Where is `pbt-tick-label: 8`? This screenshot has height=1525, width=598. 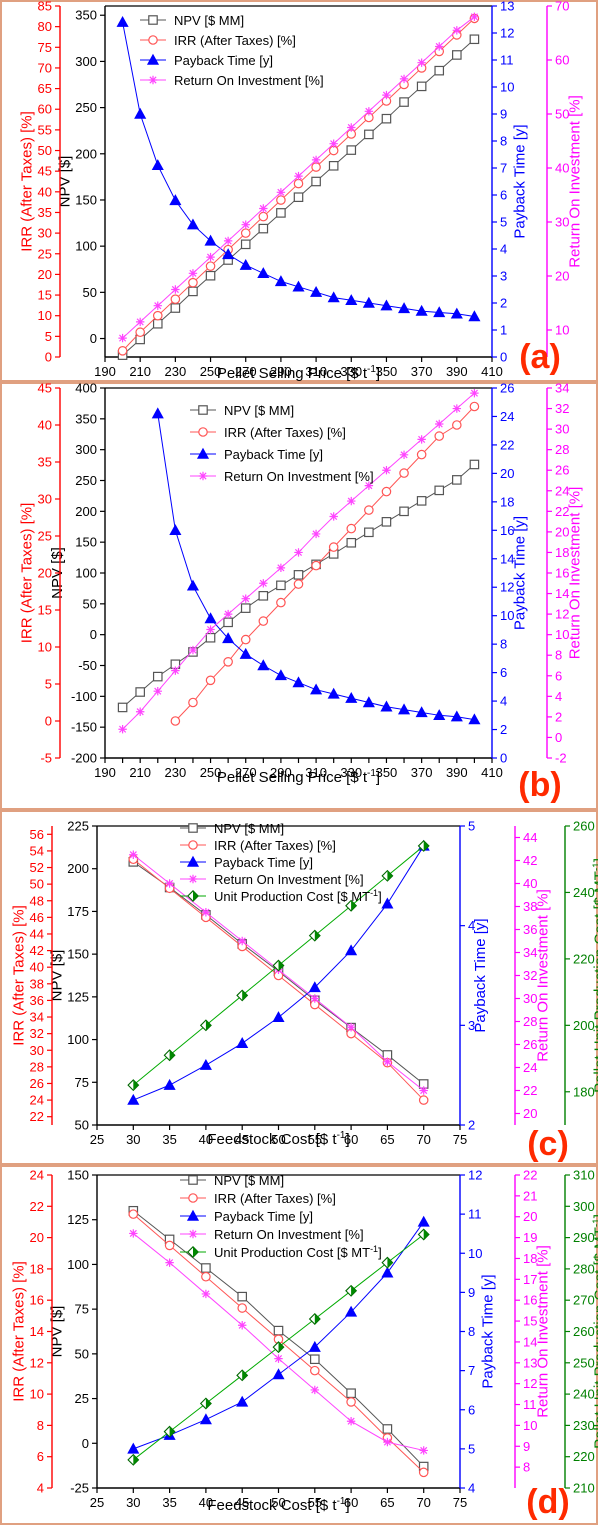
pbt-tick-label: 8 is located at coordinates (471, 1331).